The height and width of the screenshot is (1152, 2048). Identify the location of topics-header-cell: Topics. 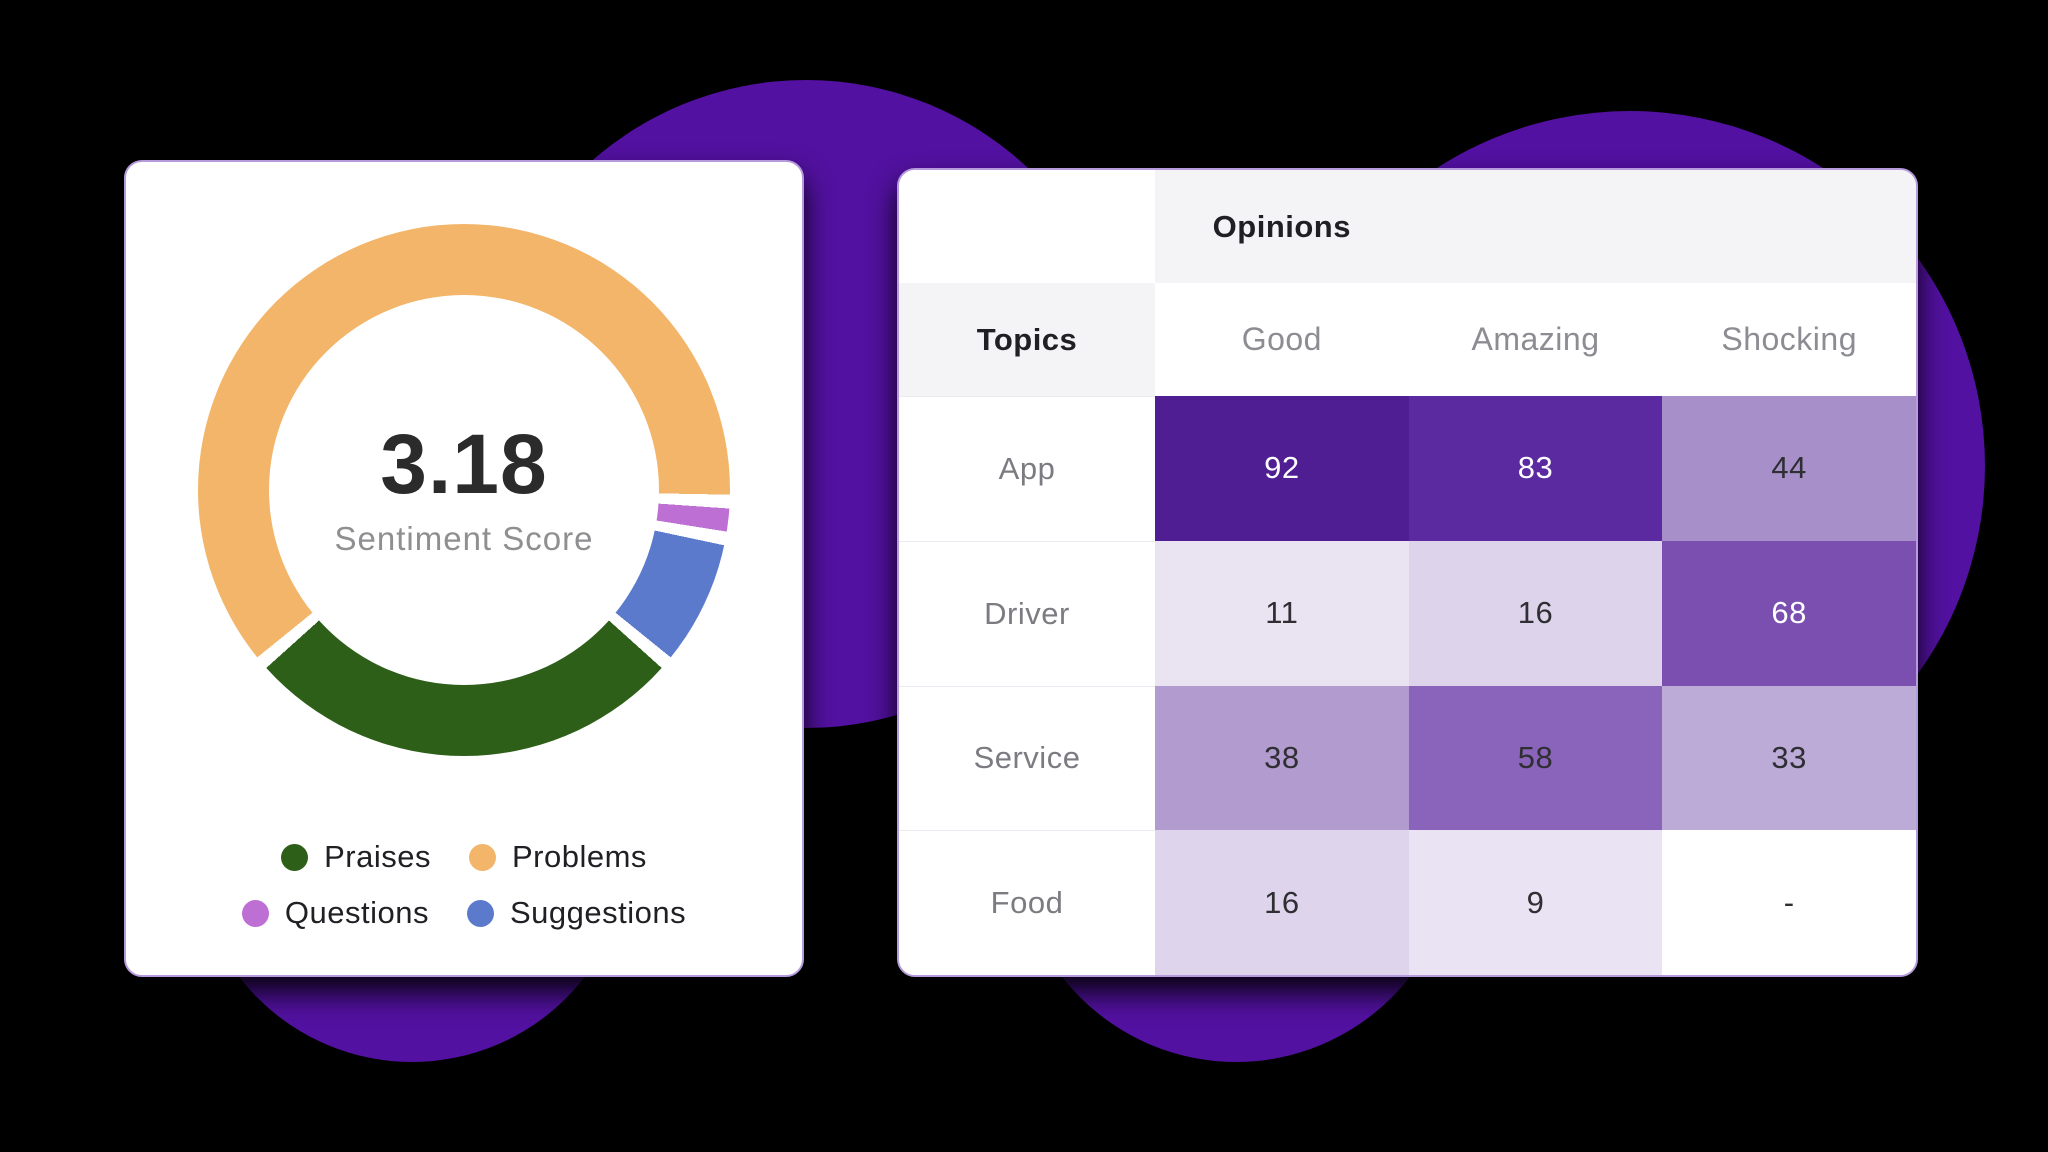
(1027, 339).